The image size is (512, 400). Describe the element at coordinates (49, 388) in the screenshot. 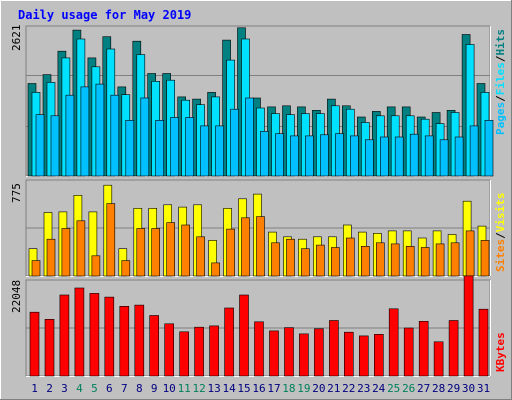

I see `x-tick-label: 2` at that location.